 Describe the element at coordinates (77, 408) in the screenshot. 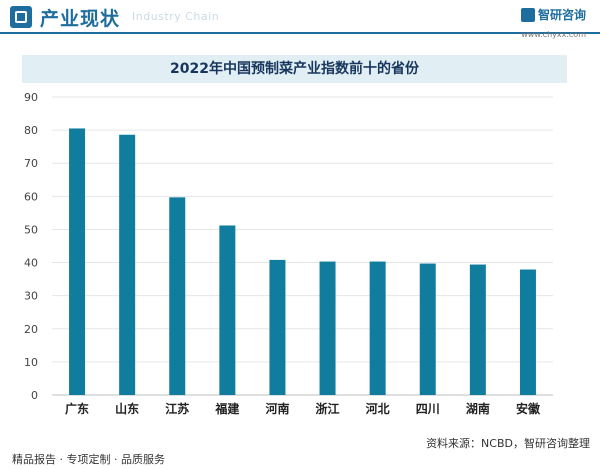

I see `x-tick-label: 广东` at that location.